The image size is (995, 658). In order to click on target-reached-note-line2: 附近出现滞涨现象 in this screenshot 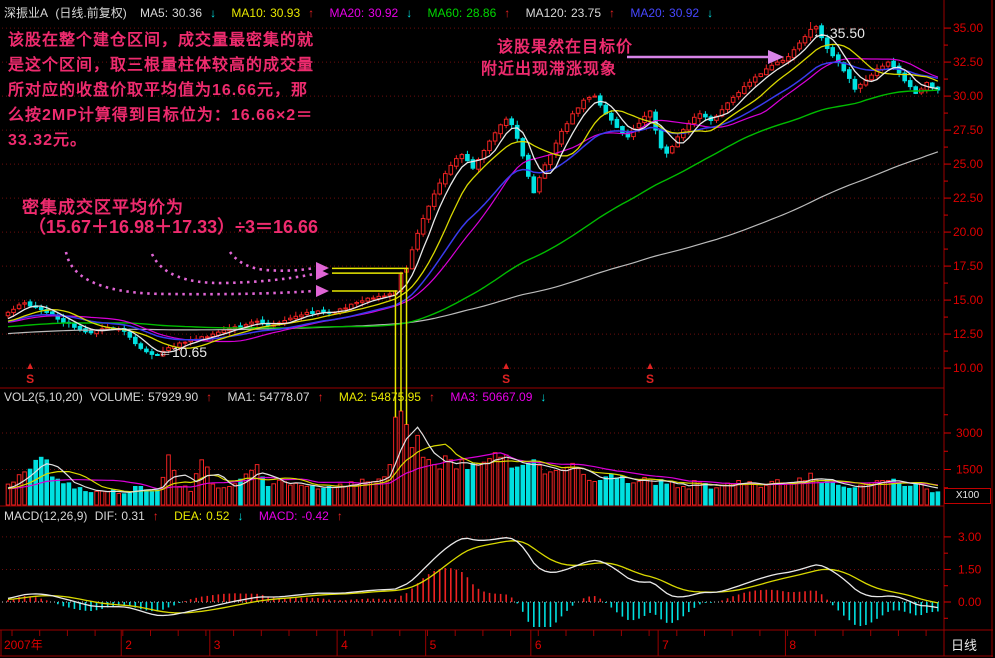, I will do `click(549, 69)`.